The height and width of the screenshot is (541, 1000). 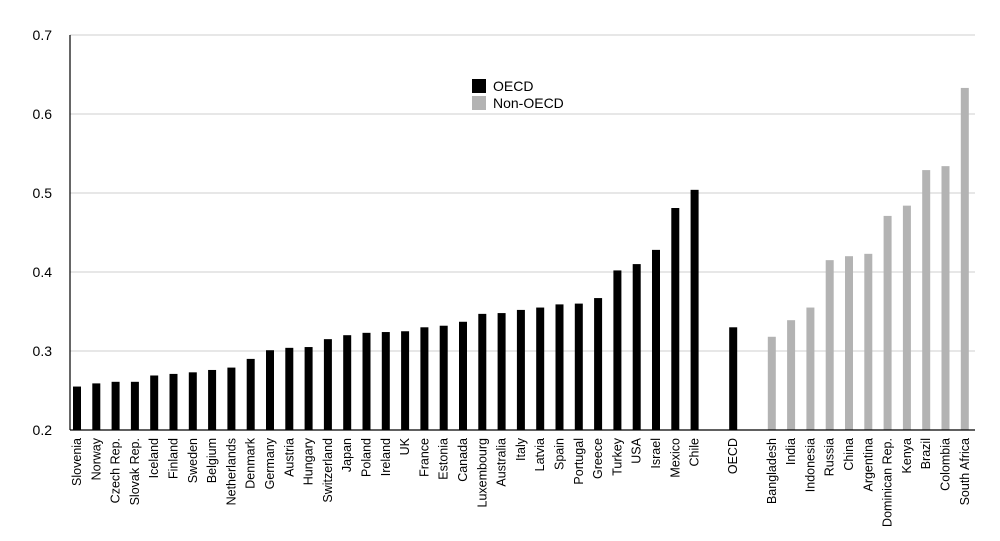 I want to click on bar-bangladesh, so click(x=771, y=383).